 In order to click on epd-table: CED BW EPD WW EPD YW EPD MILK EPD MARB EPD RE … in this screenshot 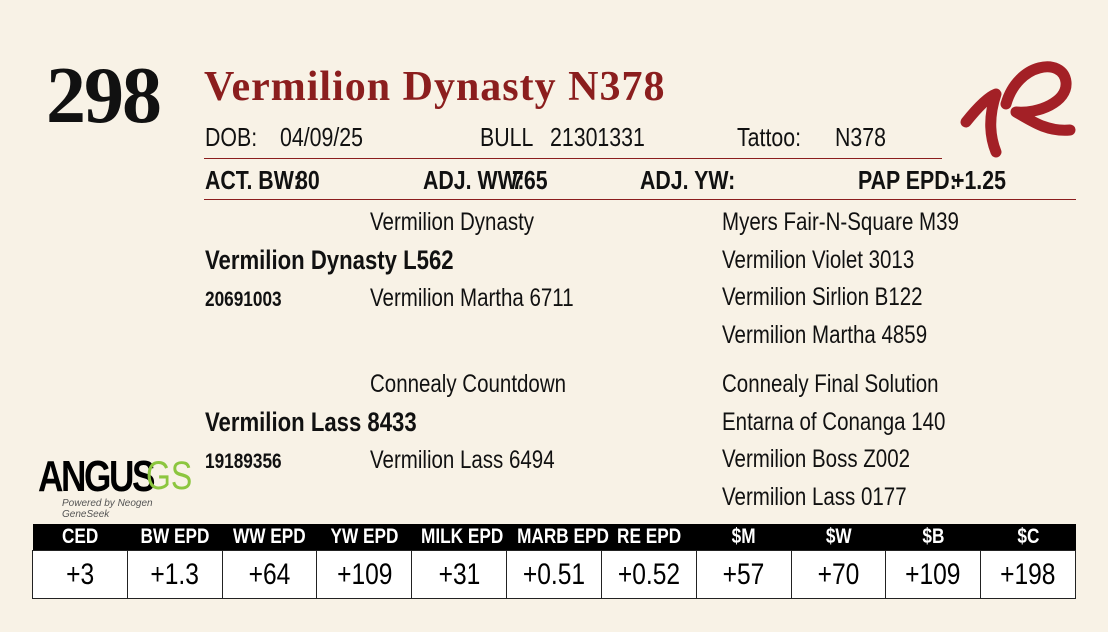, I will do `click(554, 561)`.